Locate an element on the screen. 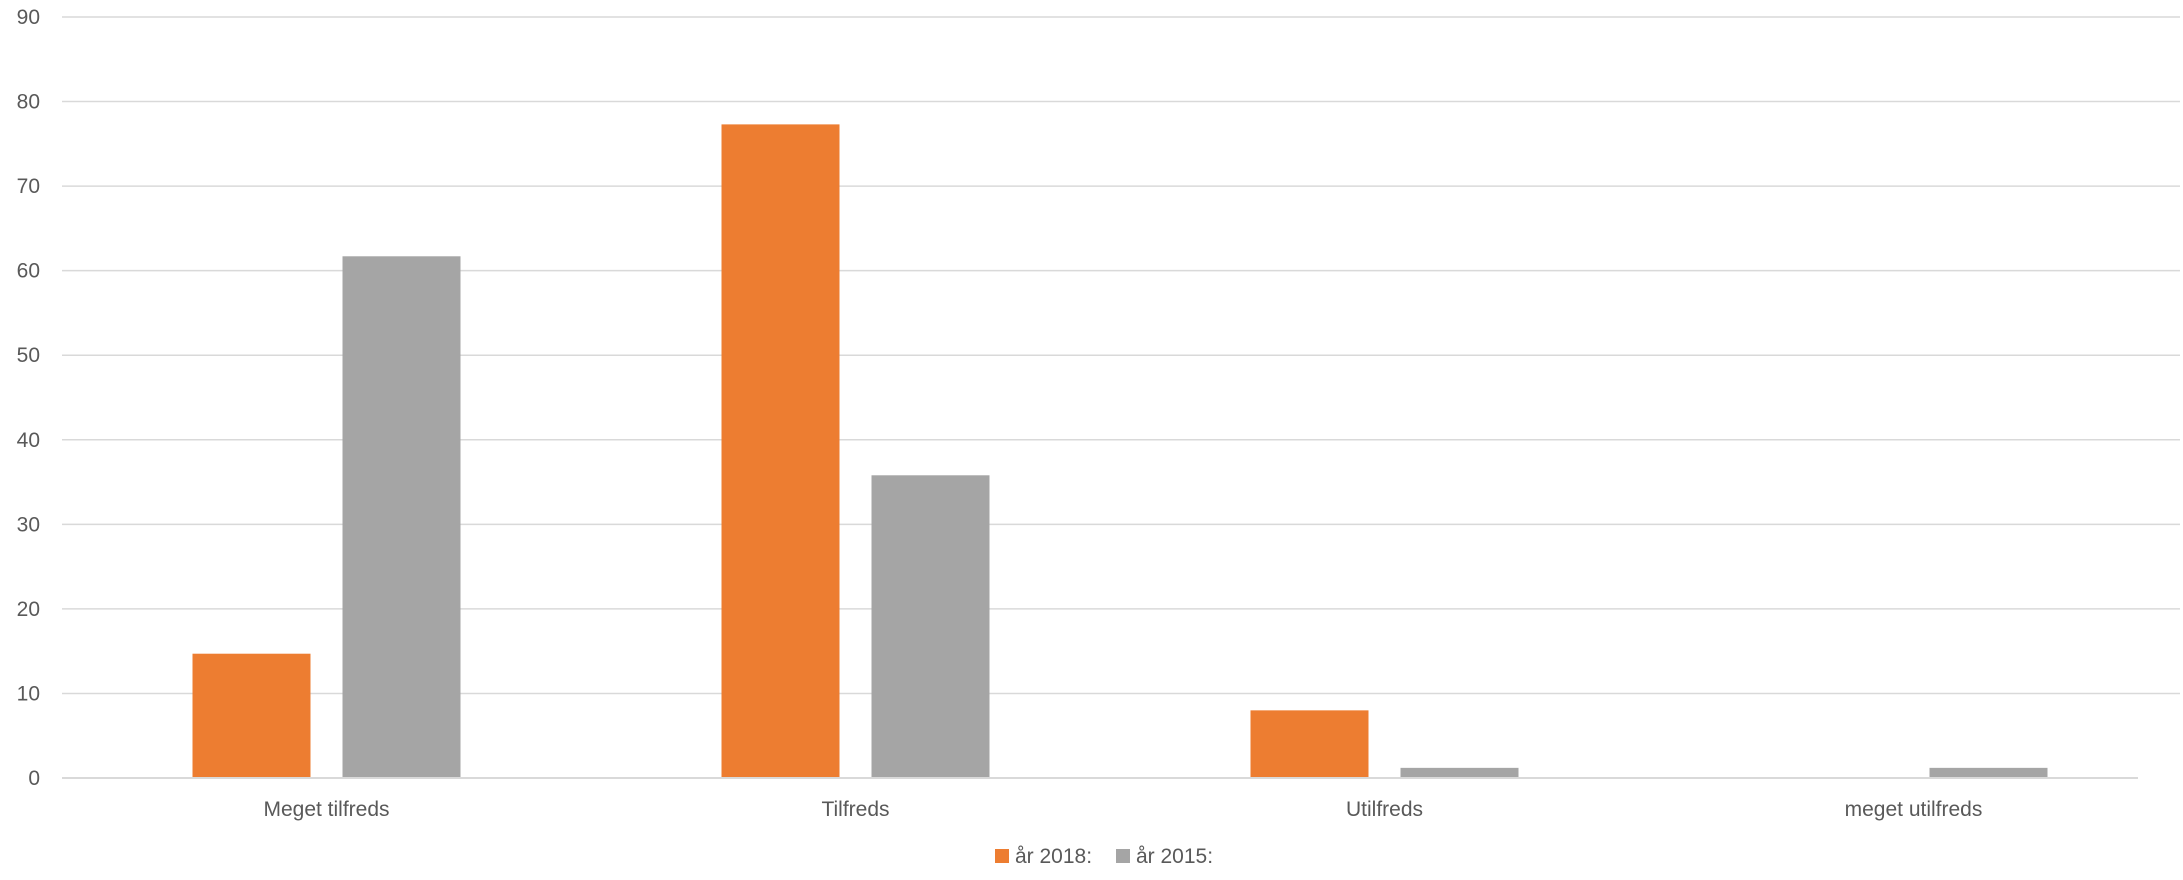 This screenshot has height=880, width=2183. y-tick-label: 0 is located at coordinates (34, 778).